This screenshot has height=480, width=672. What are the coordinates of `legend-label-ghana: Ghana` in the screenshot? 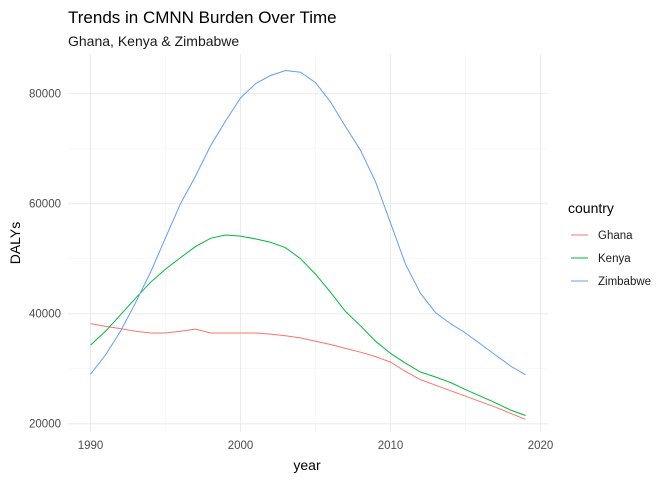 It's located at (615, 236).